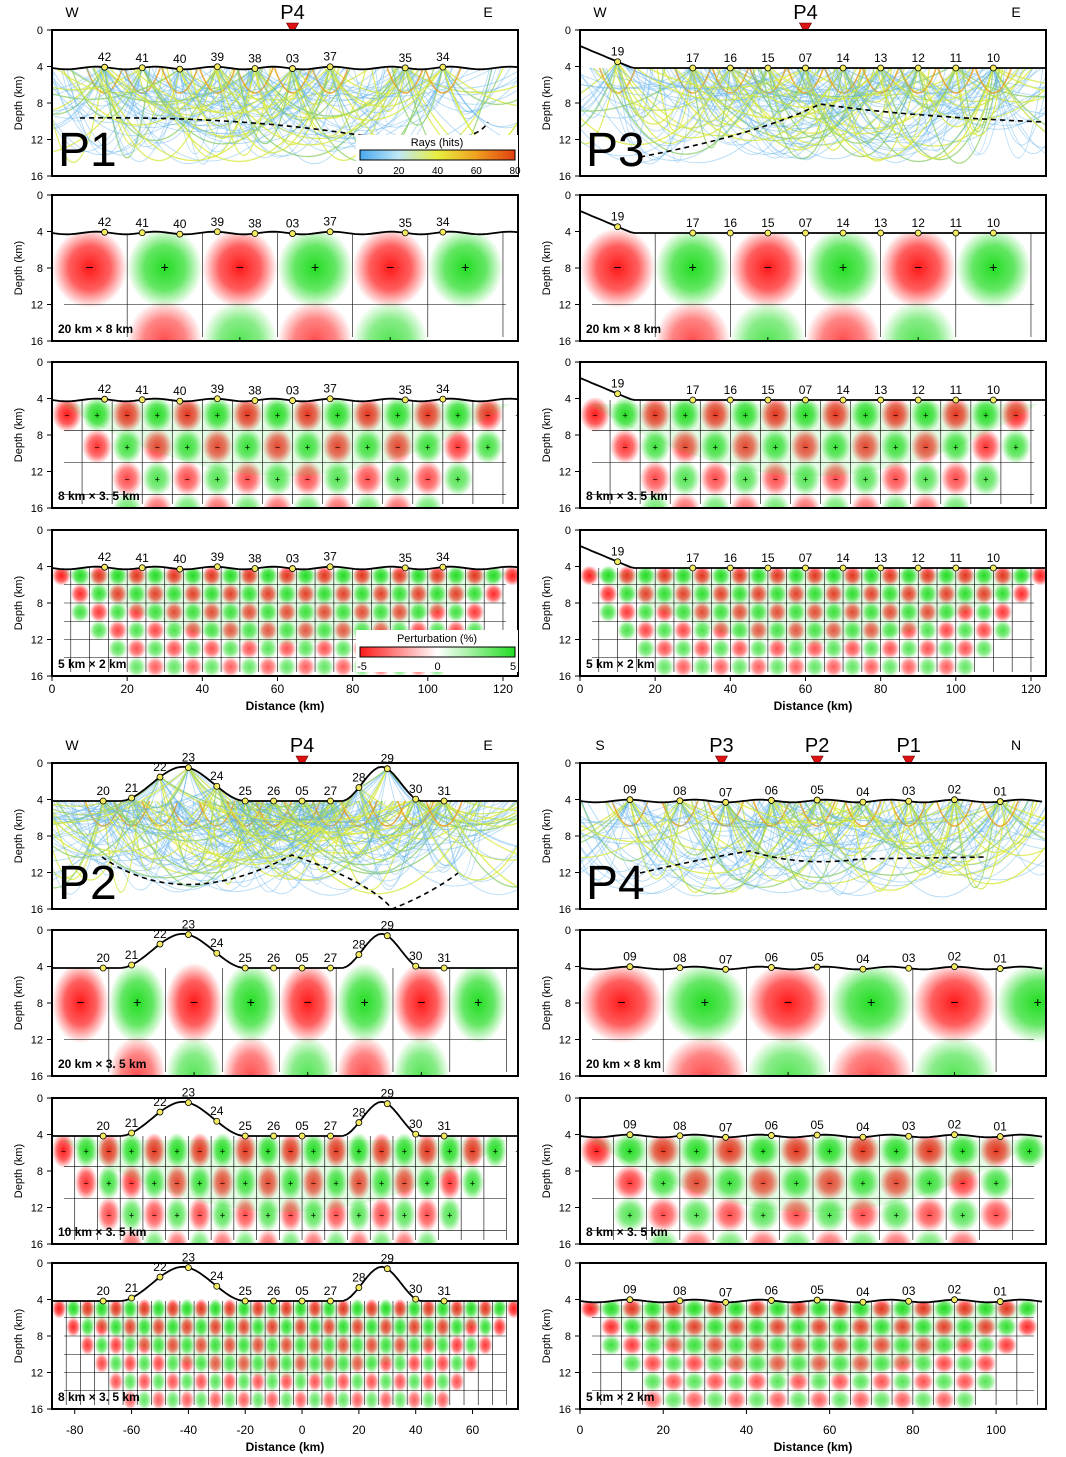 The width and height of the screenshot is (1066, 1457). I want to click on checkerboard, so click(285, 1353).